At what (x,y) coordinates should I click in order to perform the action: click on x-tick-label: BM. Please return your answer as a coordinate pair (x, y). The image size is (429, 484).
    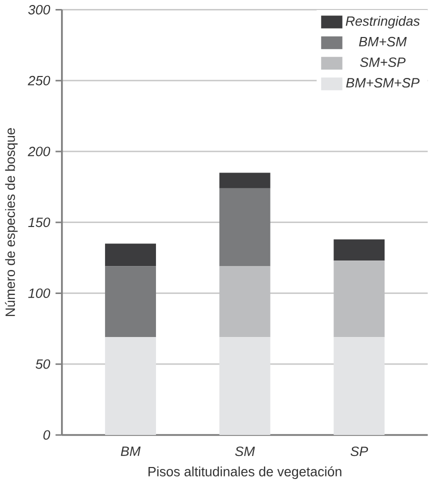
    Looking at the image, I should click on (131, 451).